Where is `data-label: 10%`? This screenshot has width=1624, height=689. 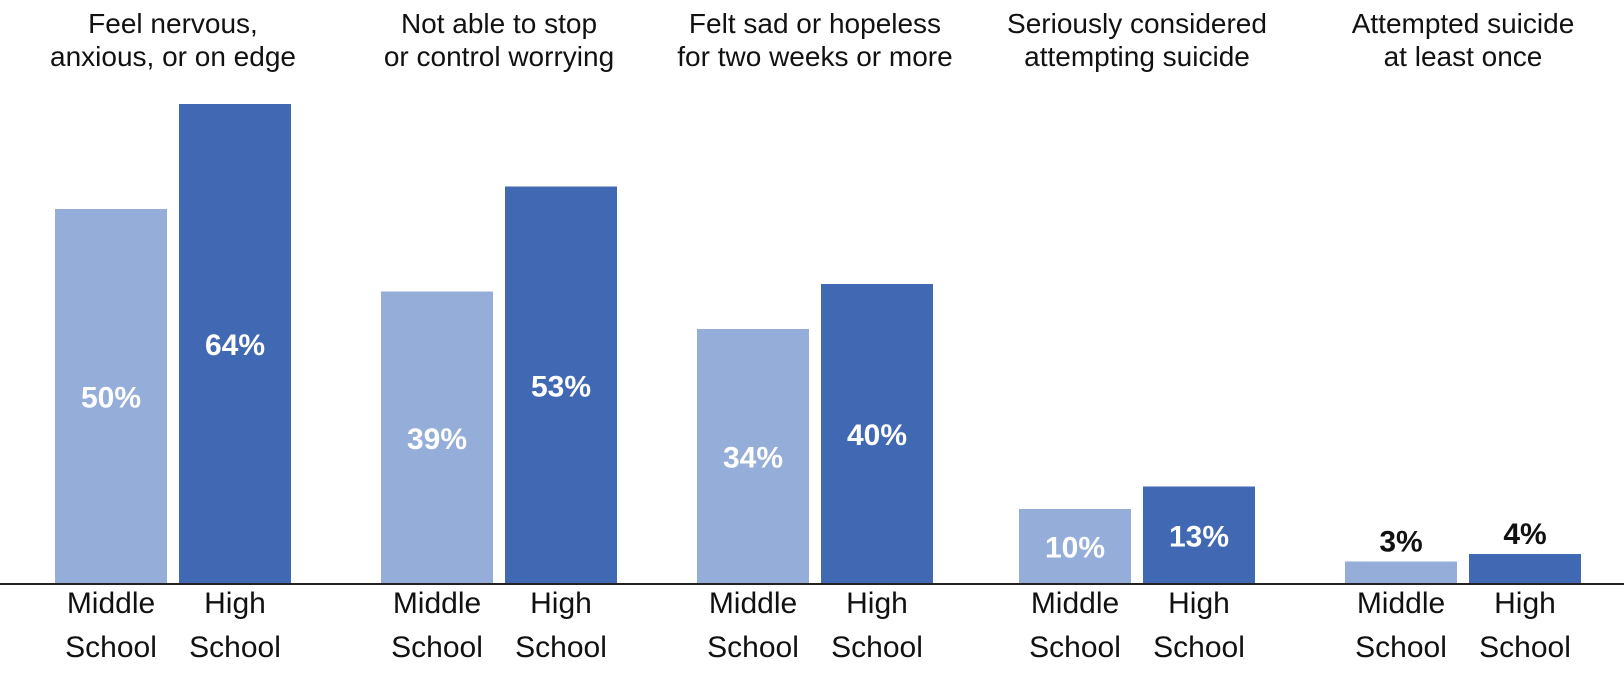
data-label: 10% is located at coordinates (1075, 548).